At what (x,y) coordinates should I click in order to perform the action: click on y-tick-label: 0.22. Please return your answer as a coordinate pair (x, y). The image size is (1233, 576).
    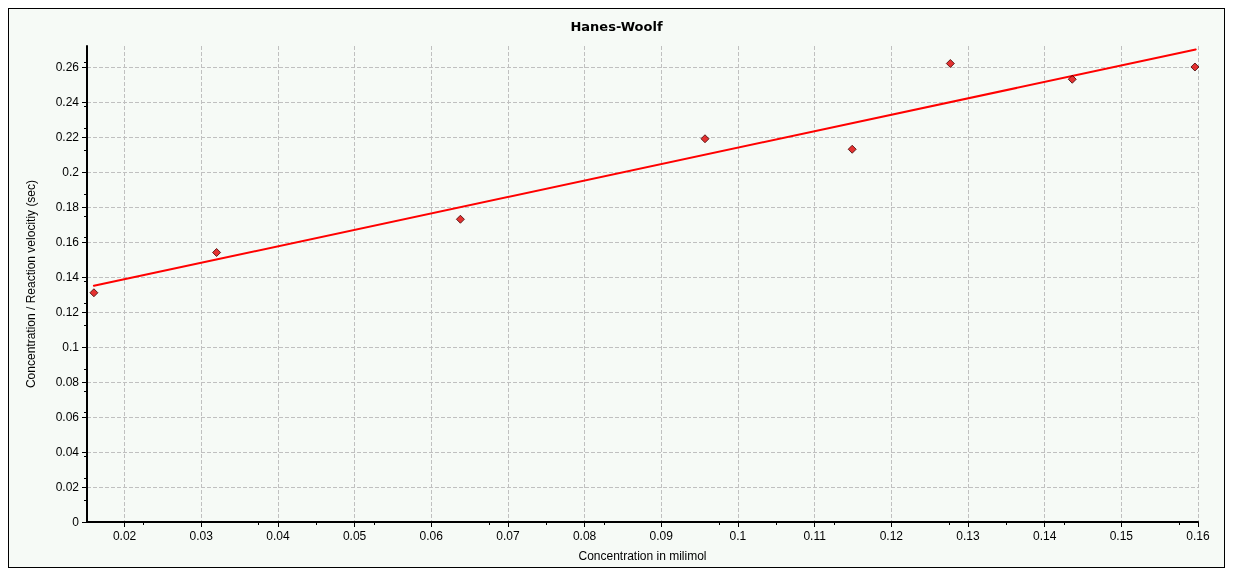
    Looking at the image, I should click on (67, 137).